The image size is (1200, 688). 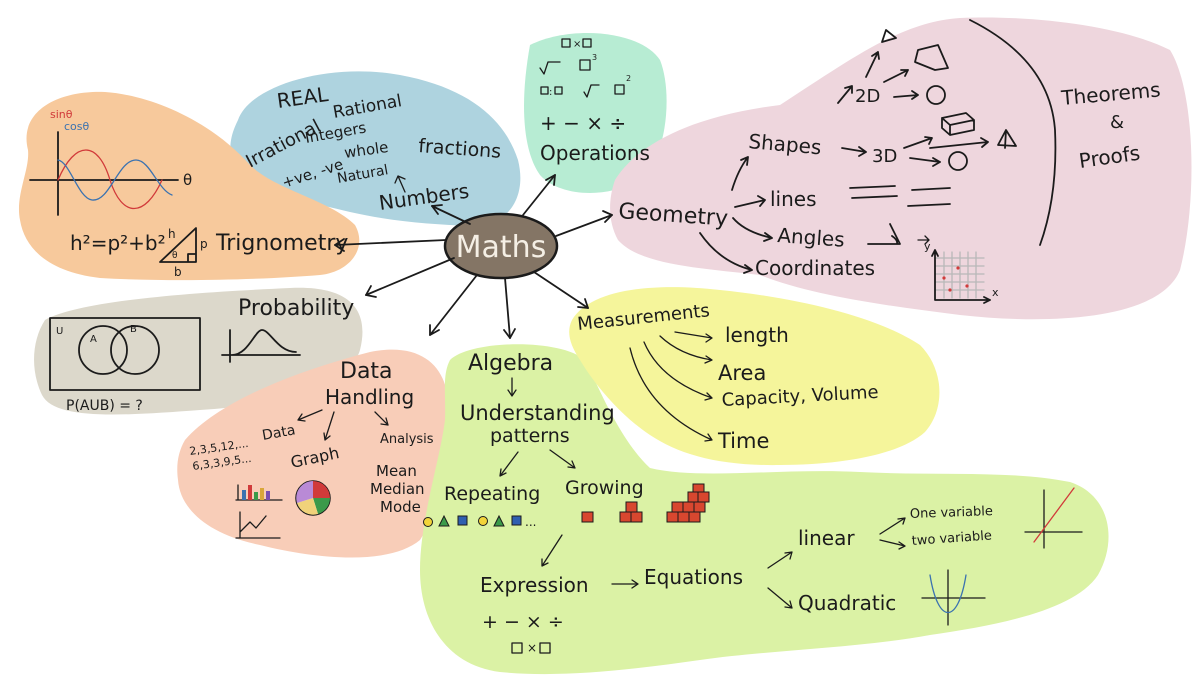 I want to click on sine-curve, so click(x=110, y=179).